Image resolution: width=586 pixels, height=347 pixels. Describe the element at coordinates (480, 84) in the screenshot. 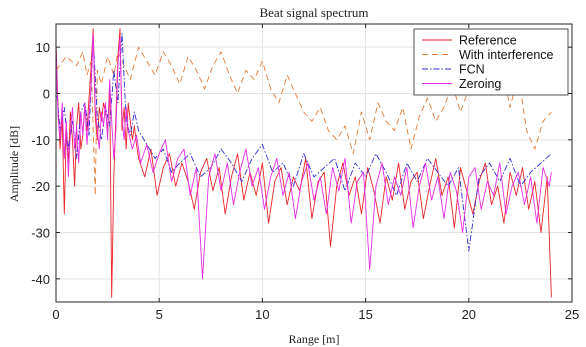

I see `legend-label: Zeroing` at that location.